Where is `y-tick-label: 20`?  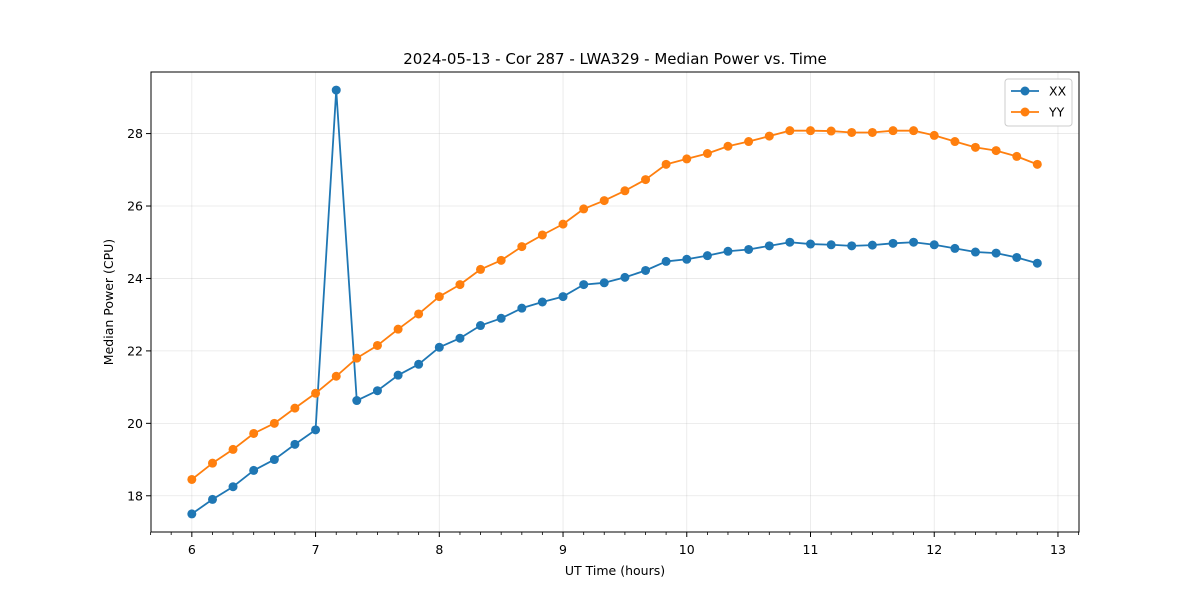
y-tick-label: 20 is located at coordinates (135, 423).